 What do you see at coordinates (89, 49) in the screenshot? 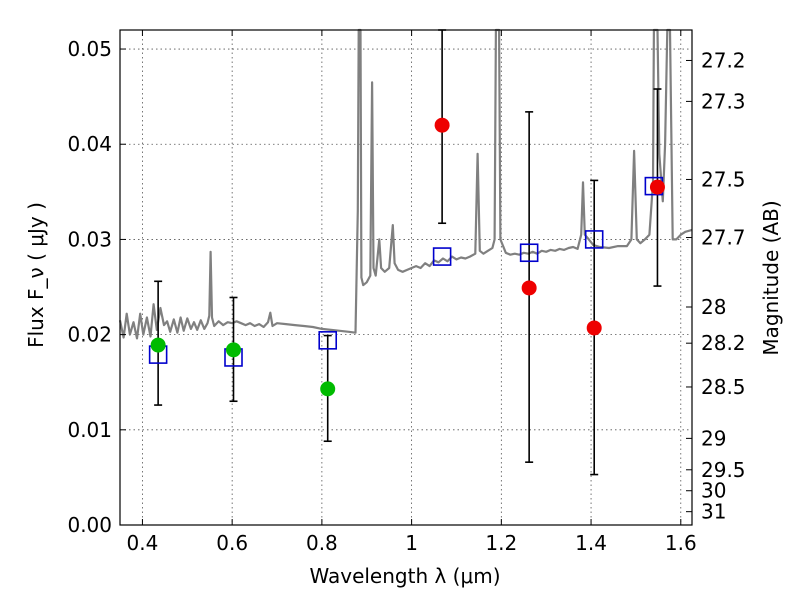
I see `y-tick-label-5: 0.05` at bounding box center [89, 49].